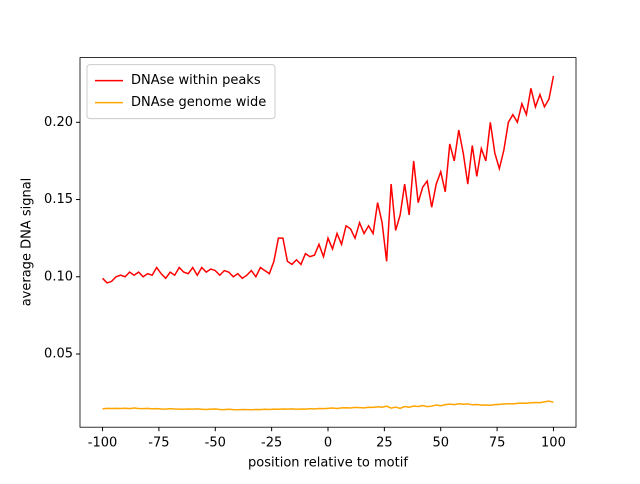 The width and height of the screenshot is (640, 484). I want to click on x-tick-label: -50, so click(215, 443).